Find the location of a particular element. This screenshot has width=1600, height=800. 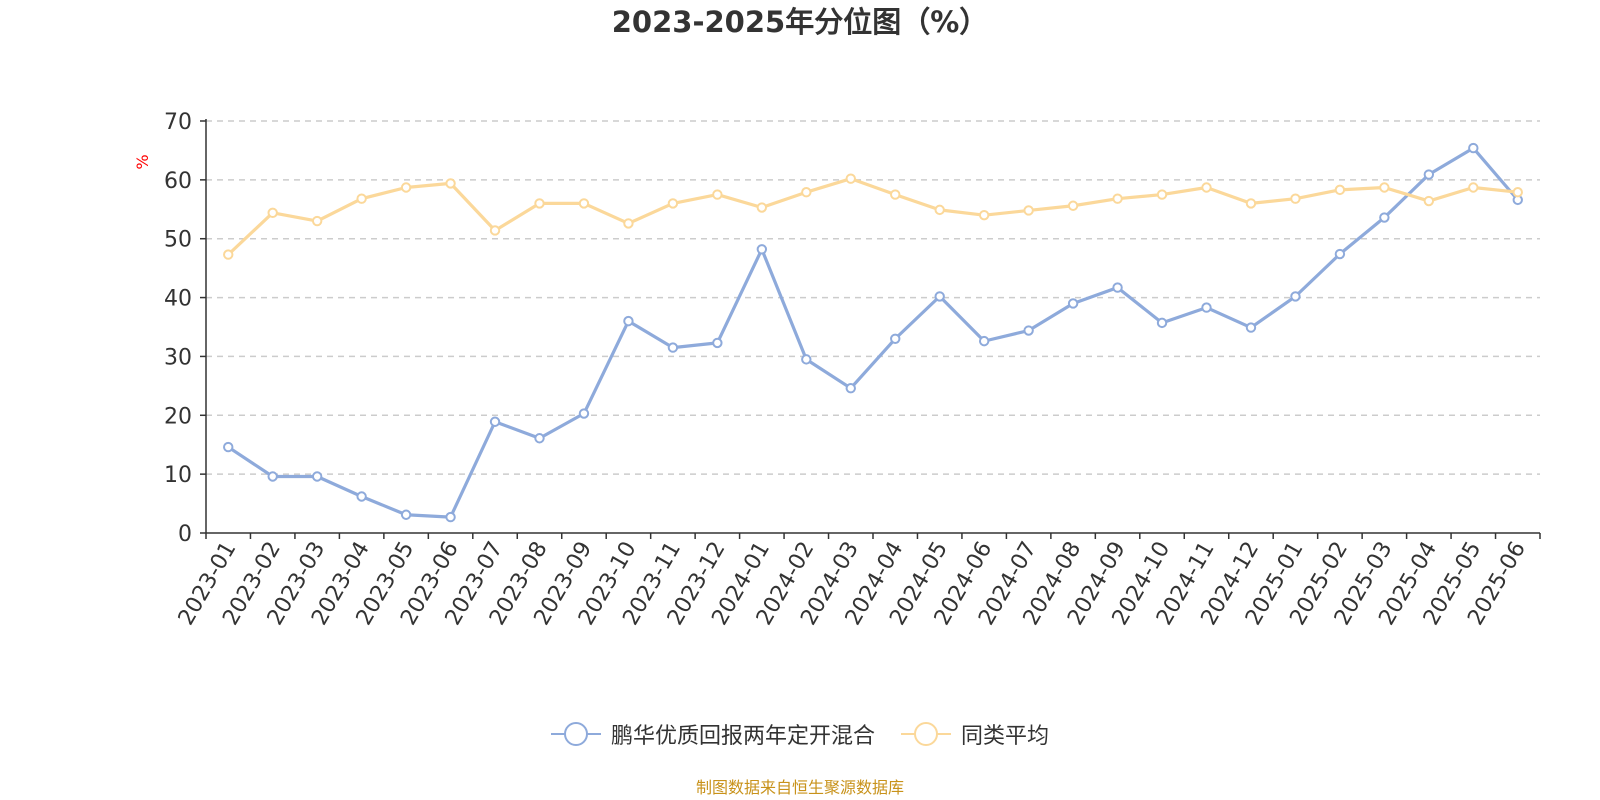

chart-title: 2023-2025年分位图（%） is located at coordinates (800, 22).